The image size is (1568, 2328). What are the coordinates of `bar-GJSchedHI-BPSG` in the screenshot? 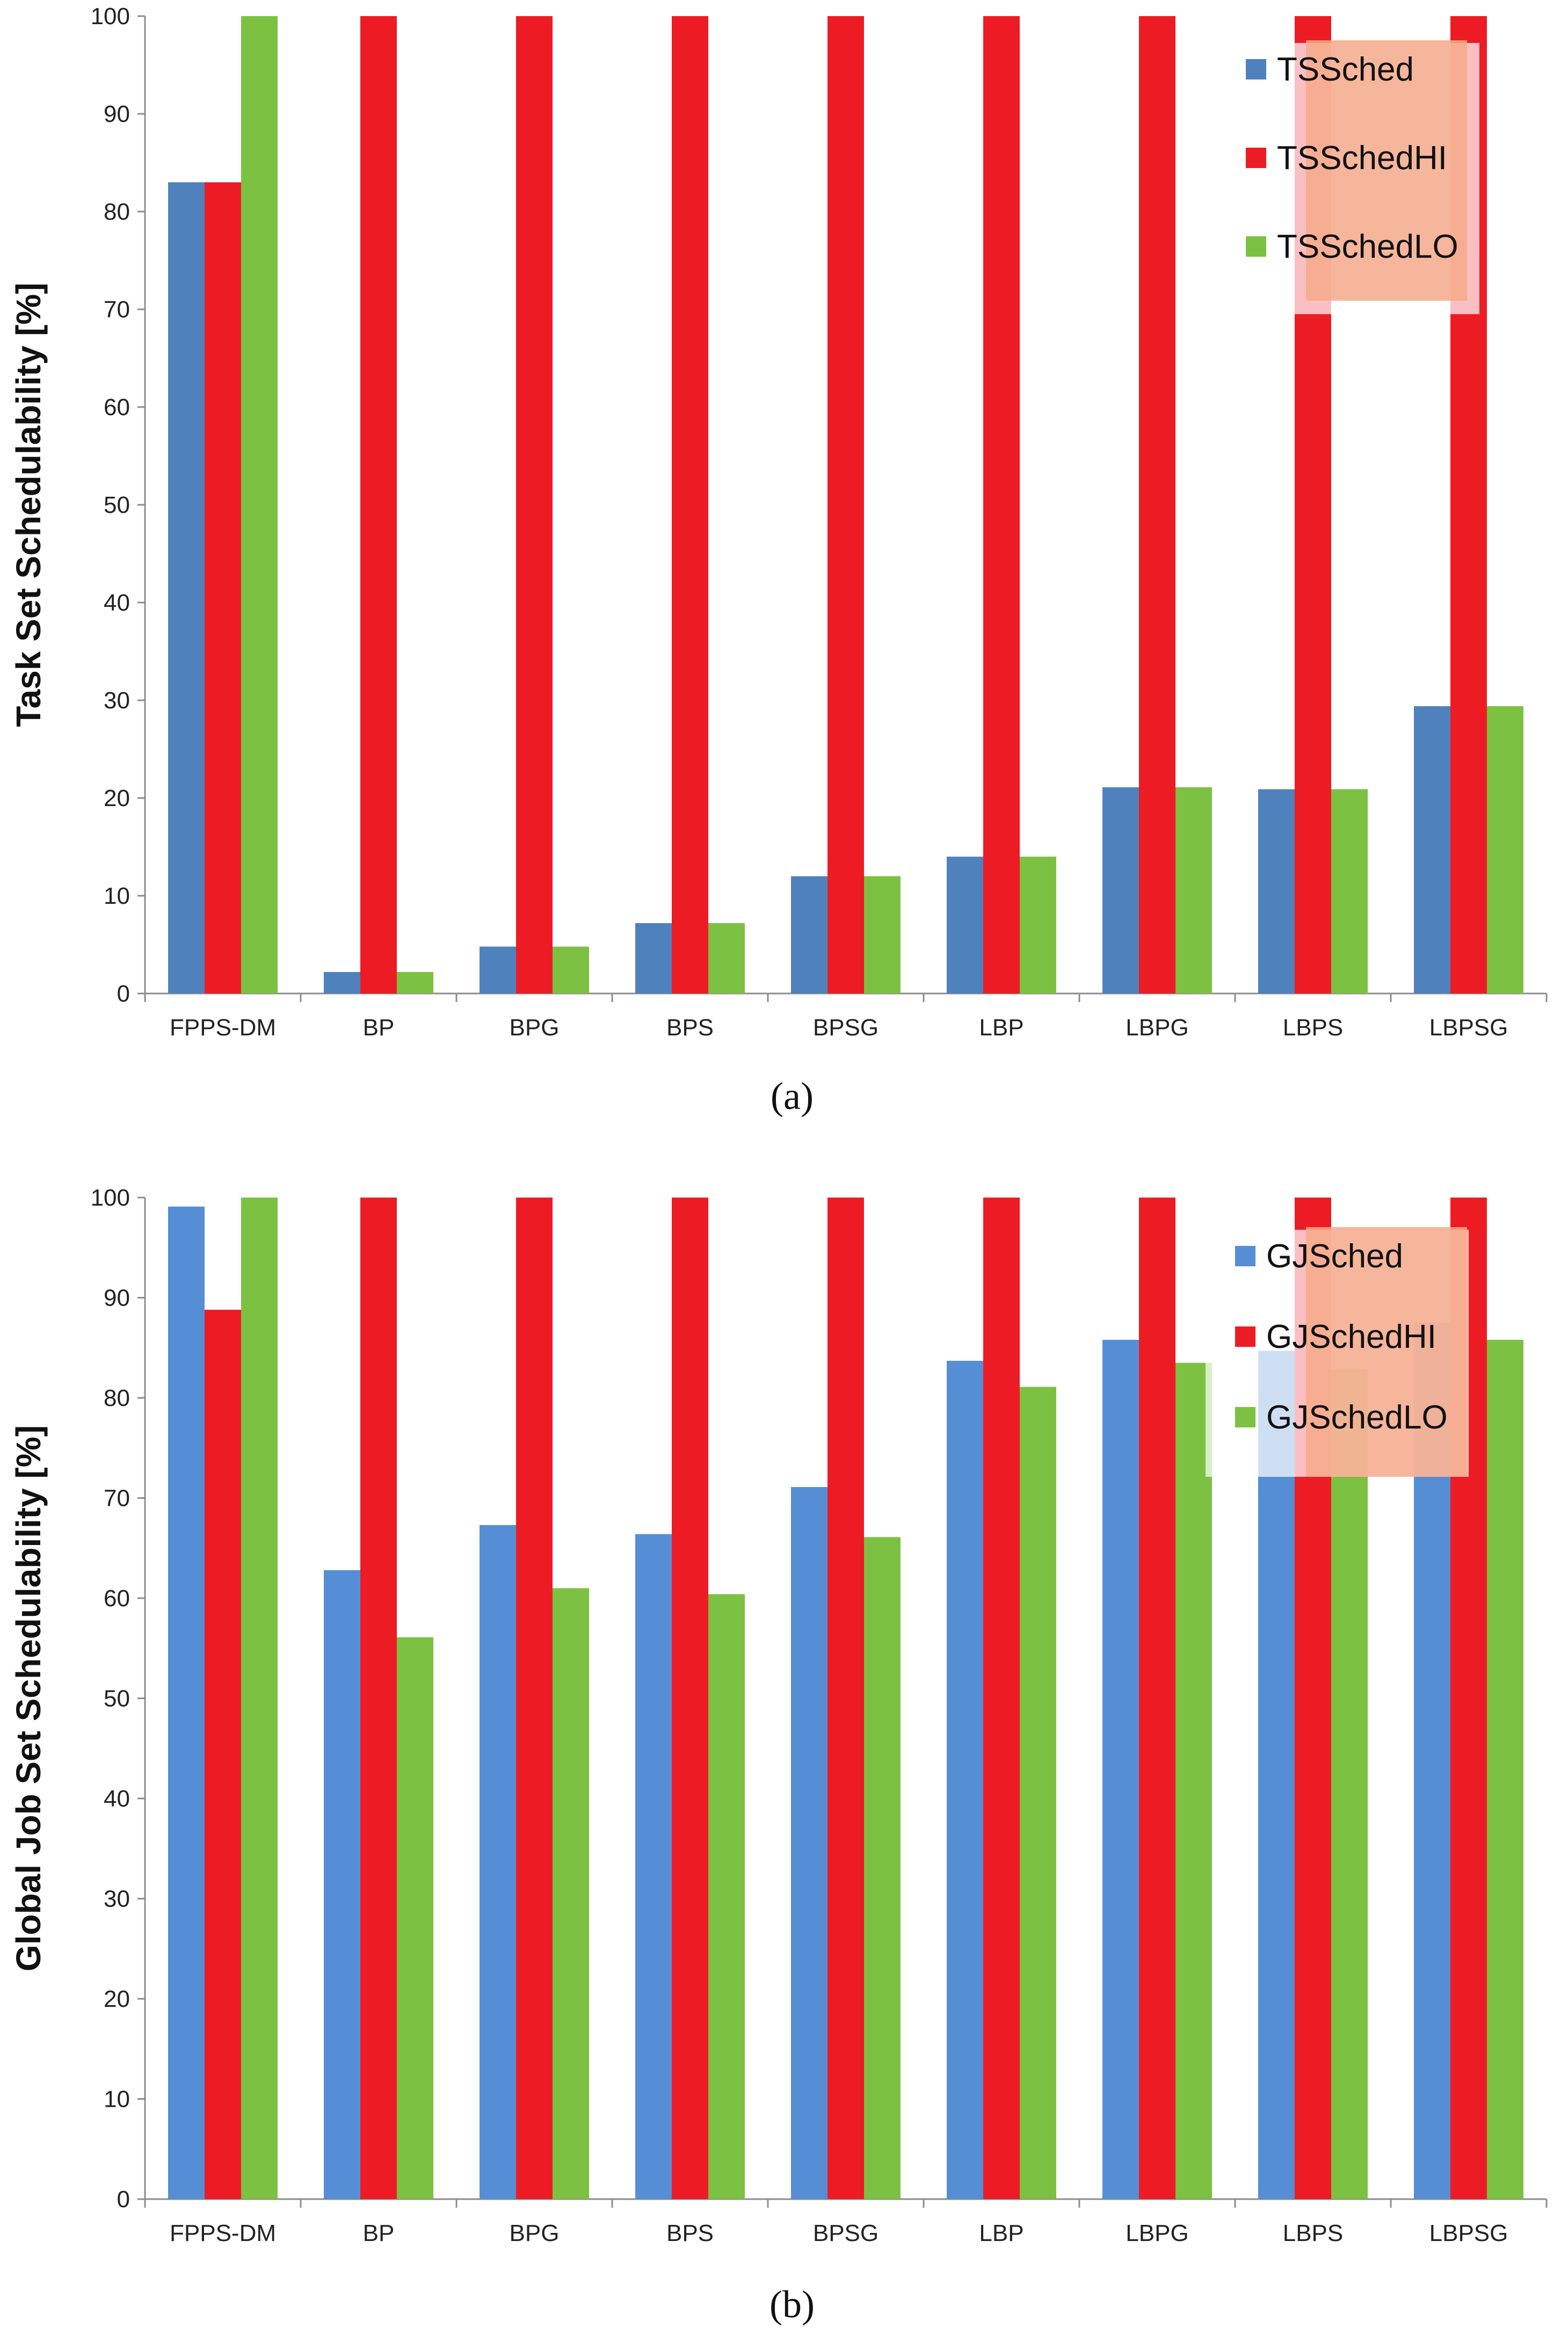 It's located at (846, 1698).